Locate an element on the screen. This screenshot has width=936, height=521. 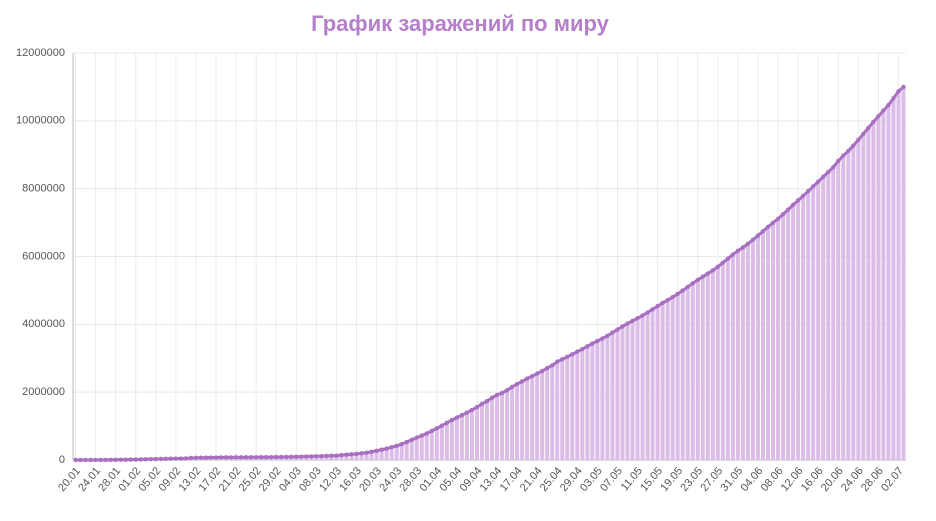
chart-title: График заражений по миру is located at coordinates (460, 23).